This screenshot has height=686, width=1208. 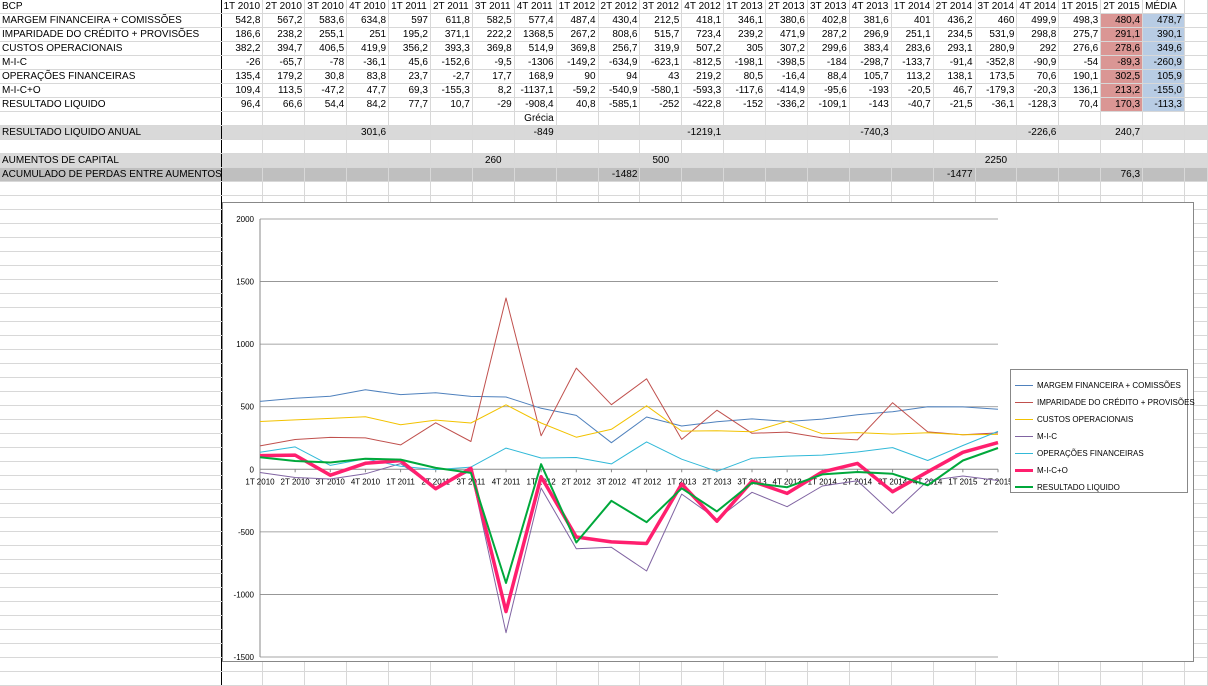 What do you see at coordinates (912, 62) in the screenshot?
I see `value-cell: -133,7` at bounding box center [912, 62].